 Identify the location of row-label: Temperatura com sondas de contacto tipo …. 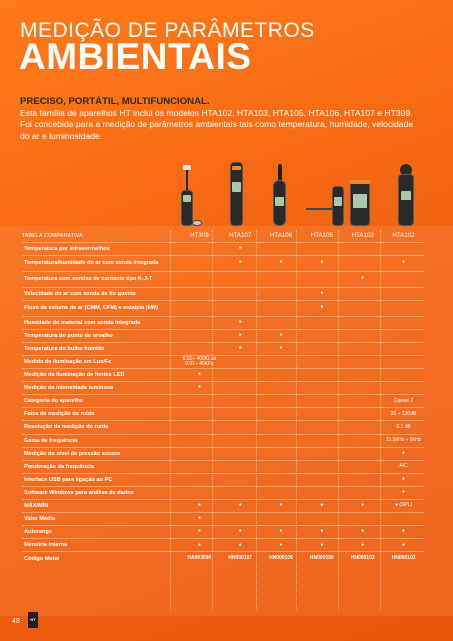
(100, 279).